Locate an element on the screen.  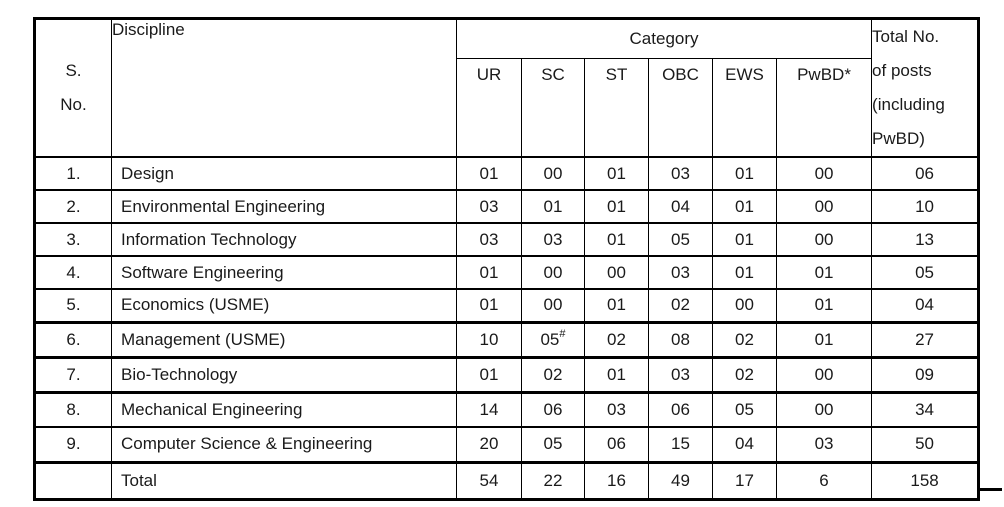
total-cell: 13 is located at coordinates (925, 239).